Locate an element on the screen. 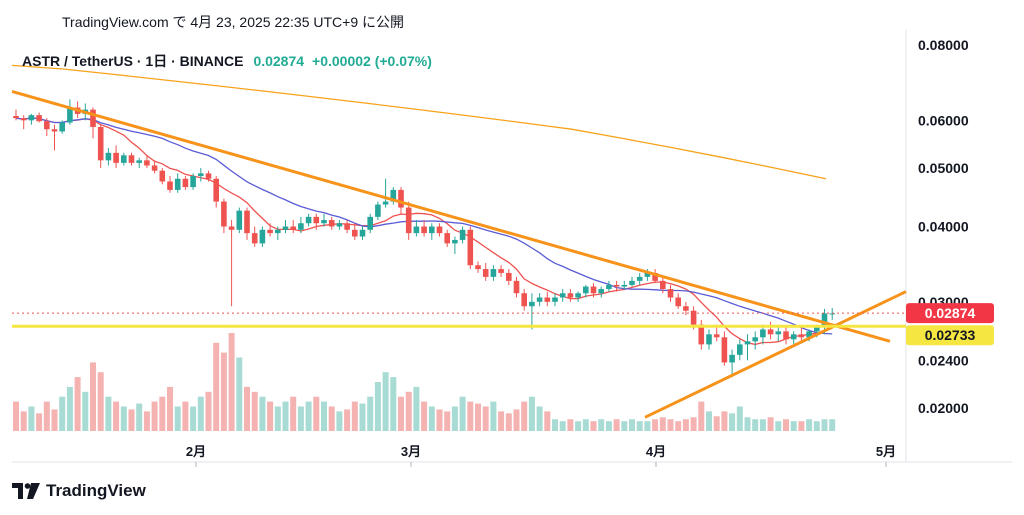 This screenshot has height=515, width=1024. support-tag-box is located at coordinates (950, 335).